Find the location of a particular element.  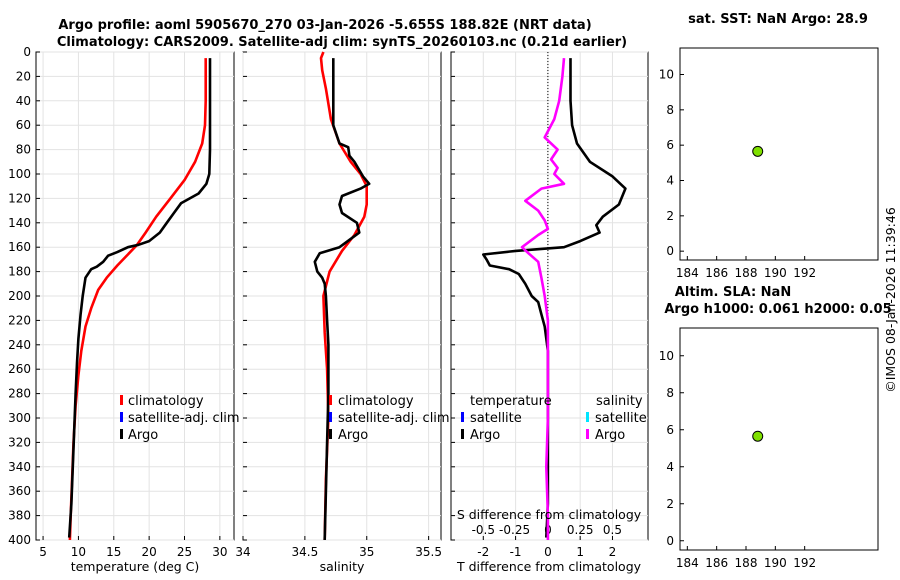

x-tick-label: 25 is located at coordinates (184, 552).